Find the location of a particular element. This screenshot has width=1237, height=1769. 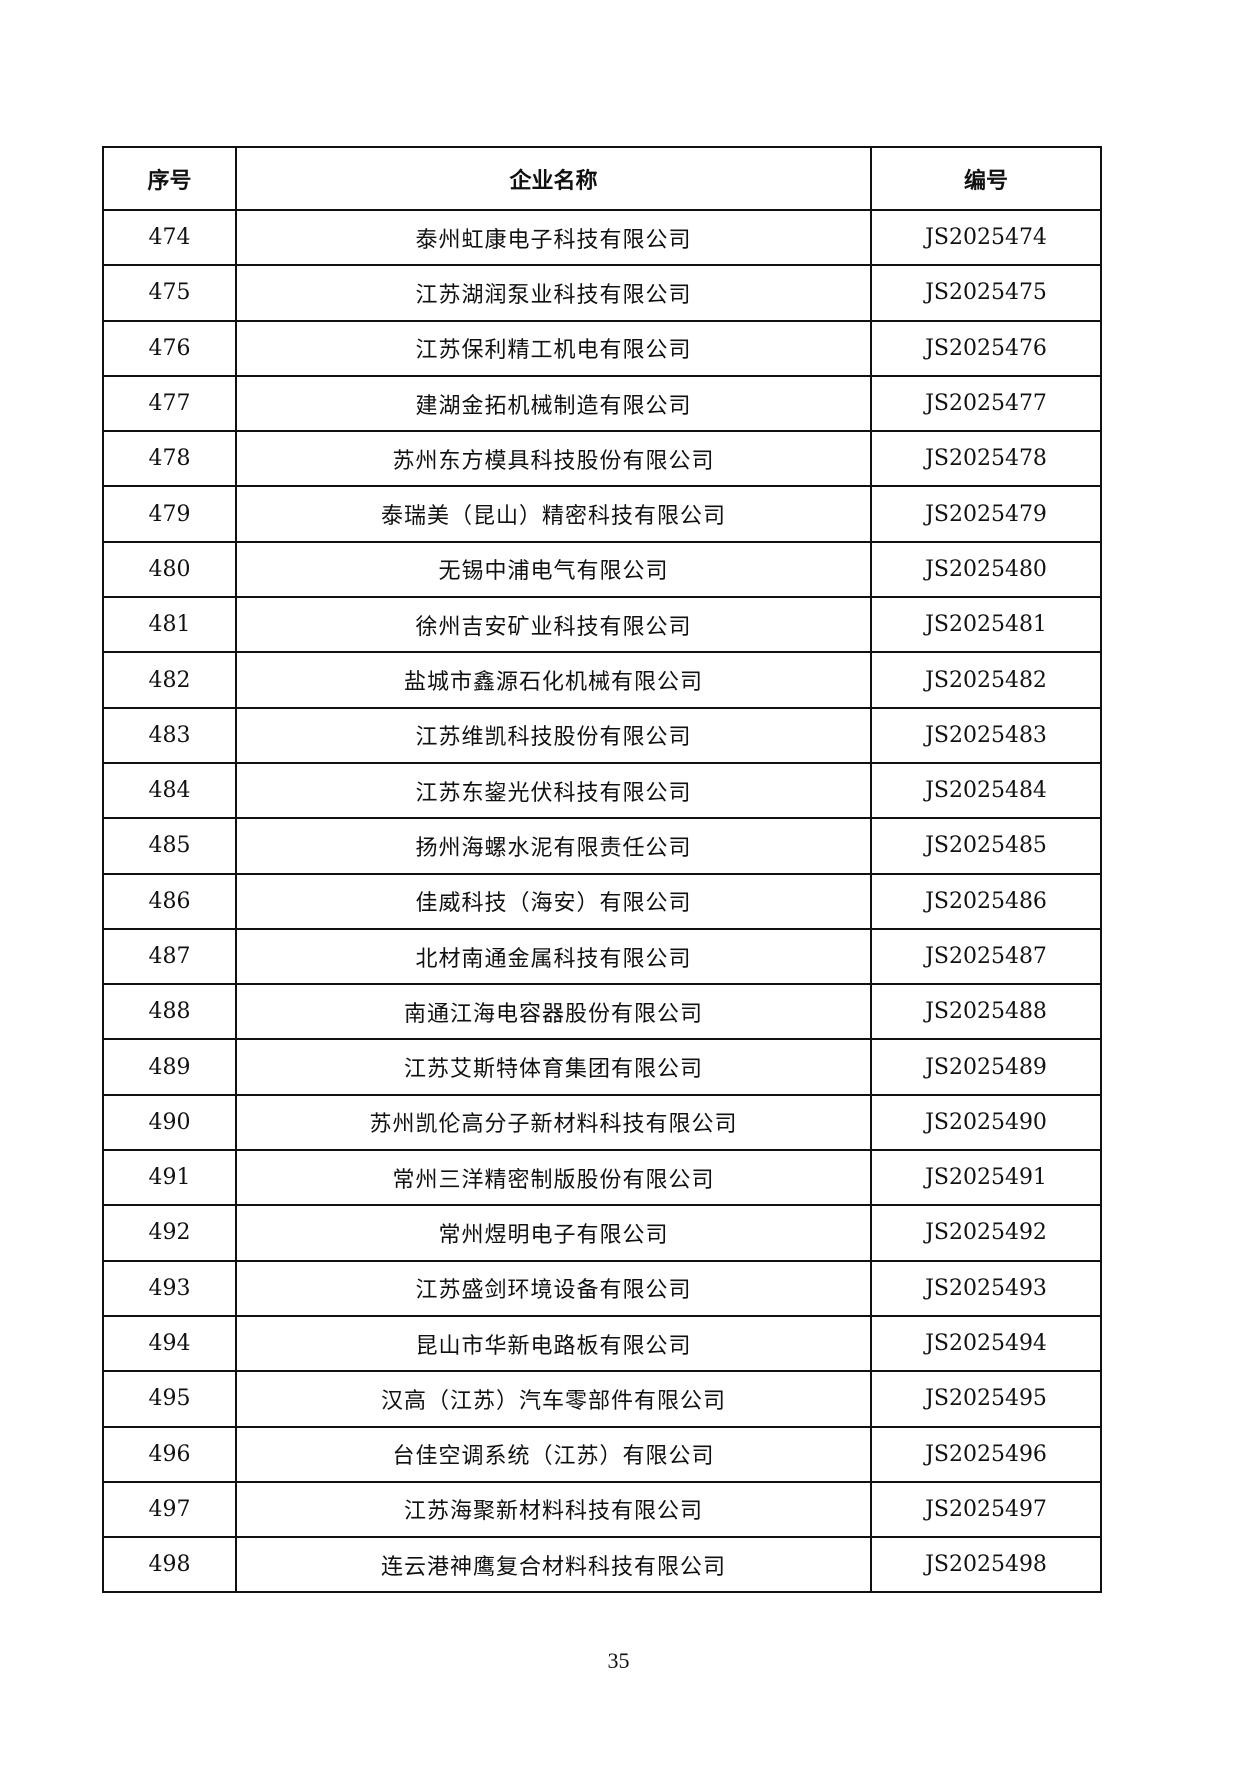

code-cell: JS2025489 is located at coordinates (986, 1067).